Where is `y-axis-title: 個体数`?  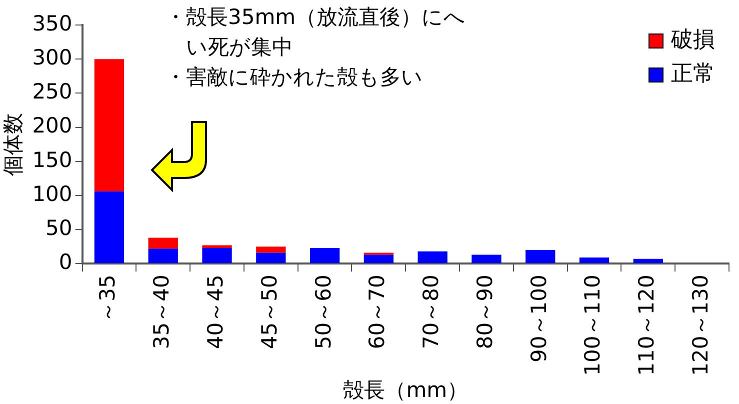 y-axis-title: 個体数 is located at coordinates (13, 144).